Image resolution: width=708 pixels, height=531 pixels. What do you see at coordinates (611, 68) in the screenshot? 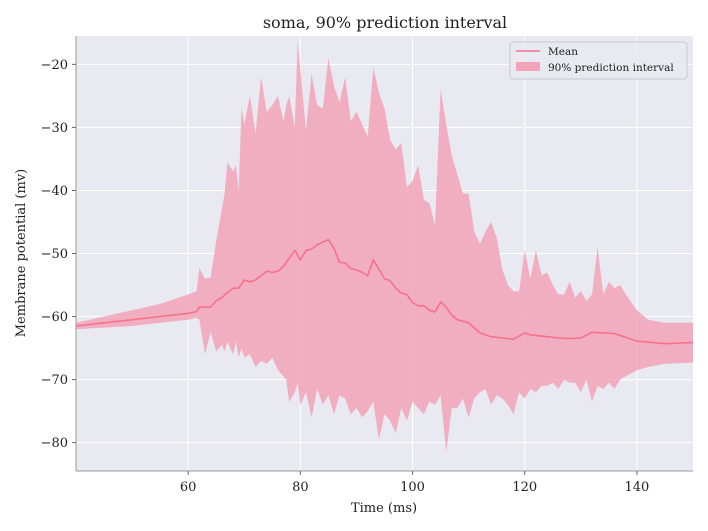
I see `legend-interval-label: 90% prediction interval` at bounding box center [611, 68].